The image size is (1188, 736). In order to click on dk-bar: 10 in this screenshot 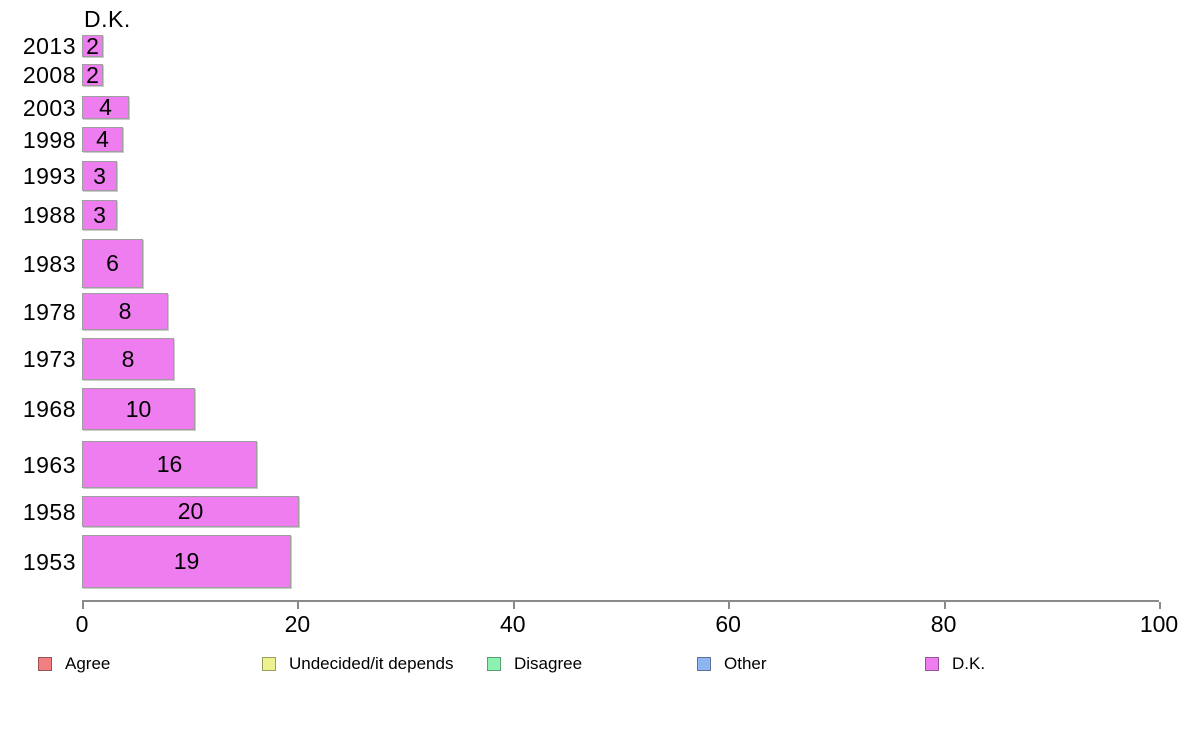, I will do `click(138, 409)`.